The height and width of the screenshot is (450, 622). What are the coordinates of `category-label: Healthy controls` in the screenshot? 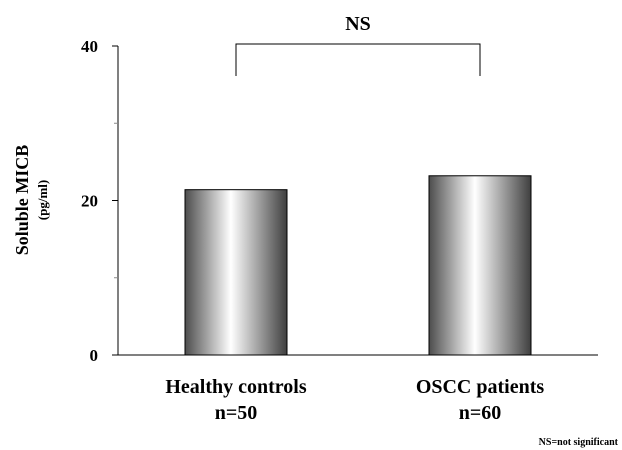 It's located at (236, 387).